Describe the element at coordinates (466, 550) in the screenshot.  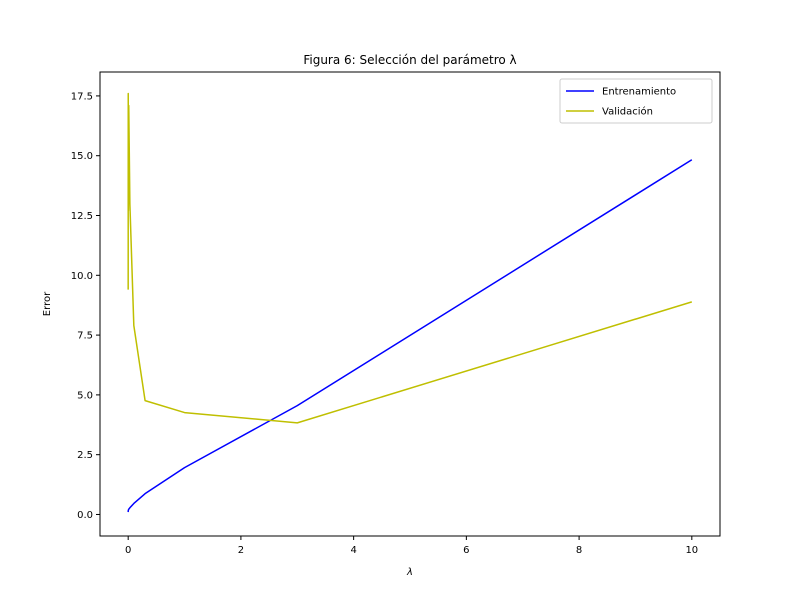
I see `x-tick-label: 6` at that location.